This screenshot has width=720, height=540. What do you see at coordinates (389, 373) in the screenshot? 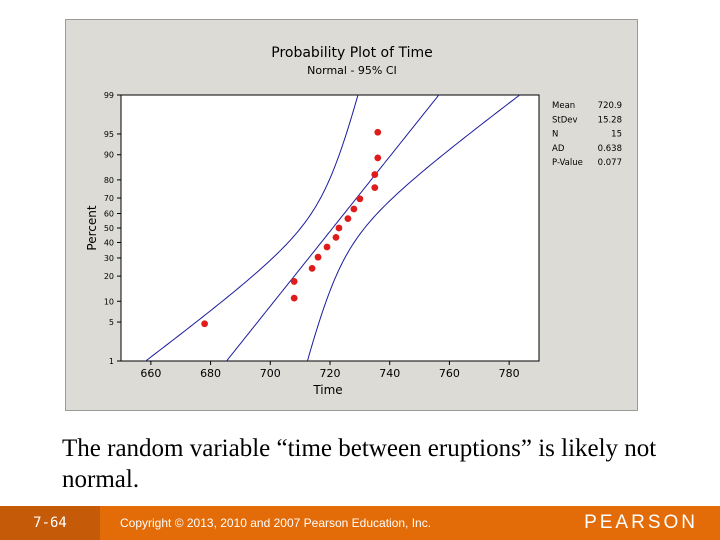
I see `x-tick-label: 740` at bounding box center [389, 373].